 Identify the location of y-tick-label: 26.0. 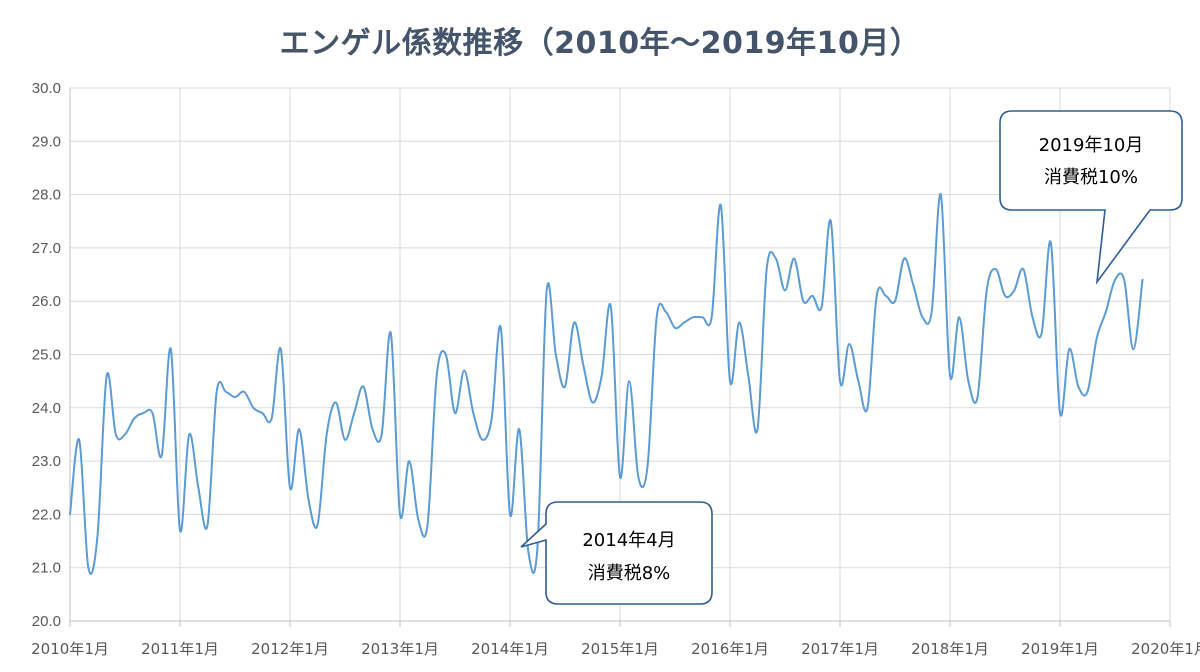
(46, 301).